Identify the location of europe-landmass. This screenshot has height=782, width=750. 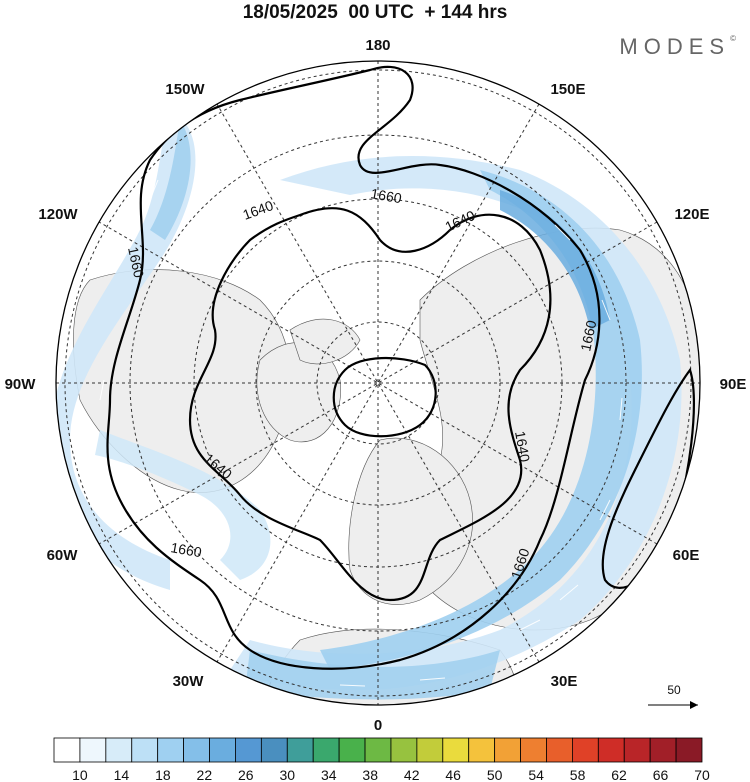
(410, 521).